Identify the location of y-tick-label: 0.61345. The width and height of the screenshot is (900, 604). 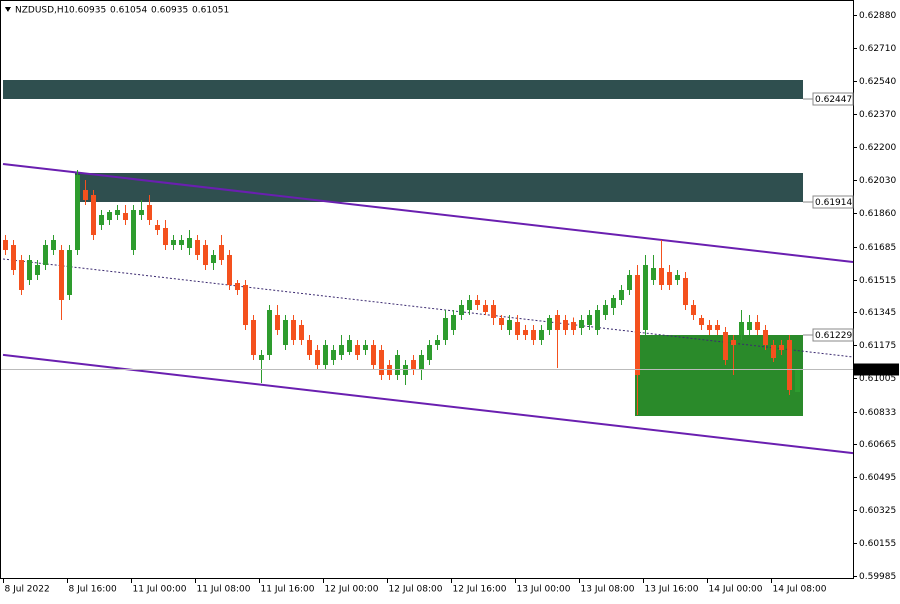
(877, 313).